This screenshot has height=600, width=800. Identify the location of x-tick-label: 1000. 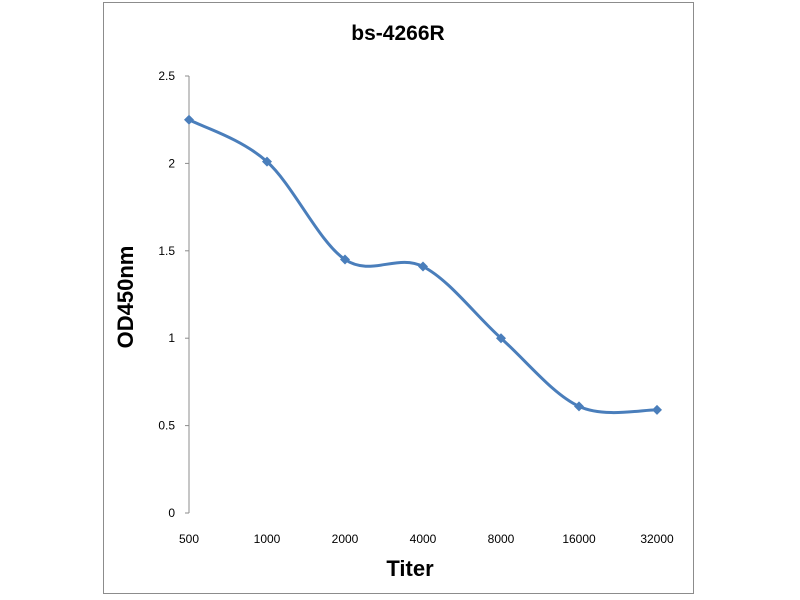
(267, 539).